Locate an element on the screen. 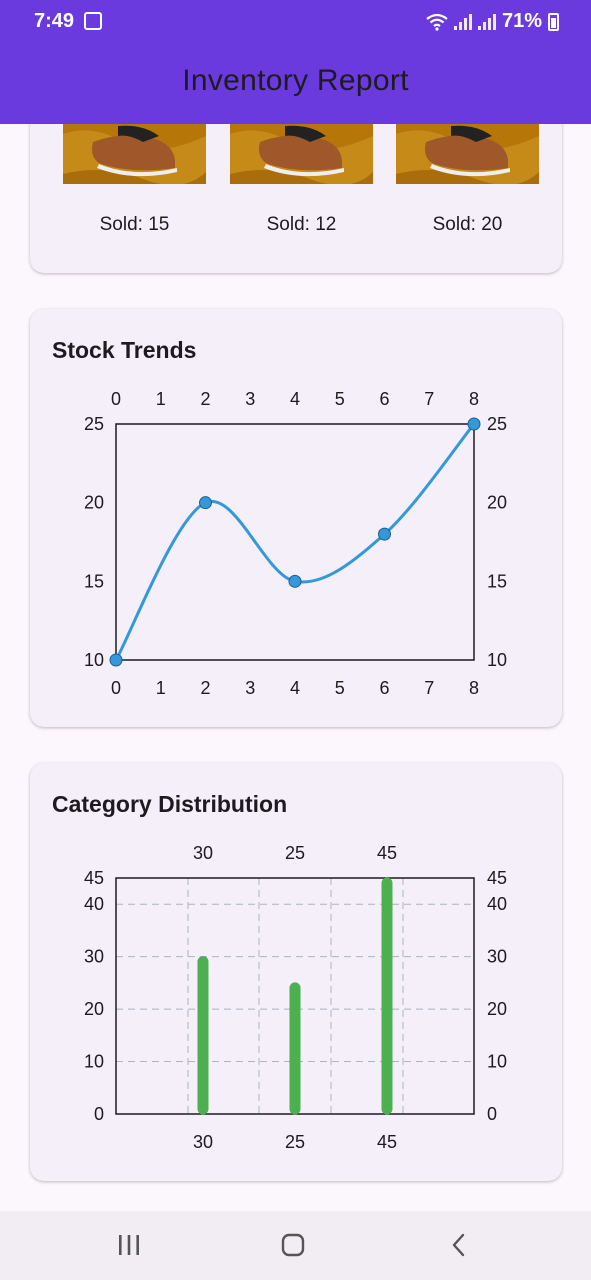 This screenshot has height=1280, width=591. card-title: Category Distribution is located at coordinates (170, 804).